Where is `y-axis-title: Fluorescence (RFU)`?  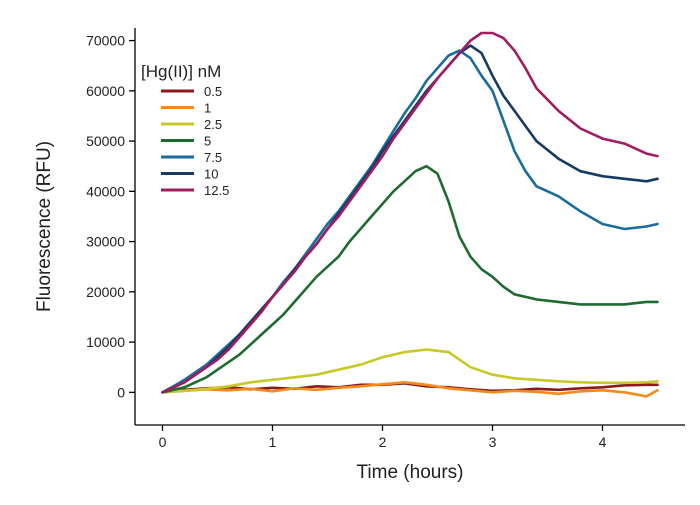 y-axis-title: Fluorescence (RFU) is located at coordinates (44, 226).